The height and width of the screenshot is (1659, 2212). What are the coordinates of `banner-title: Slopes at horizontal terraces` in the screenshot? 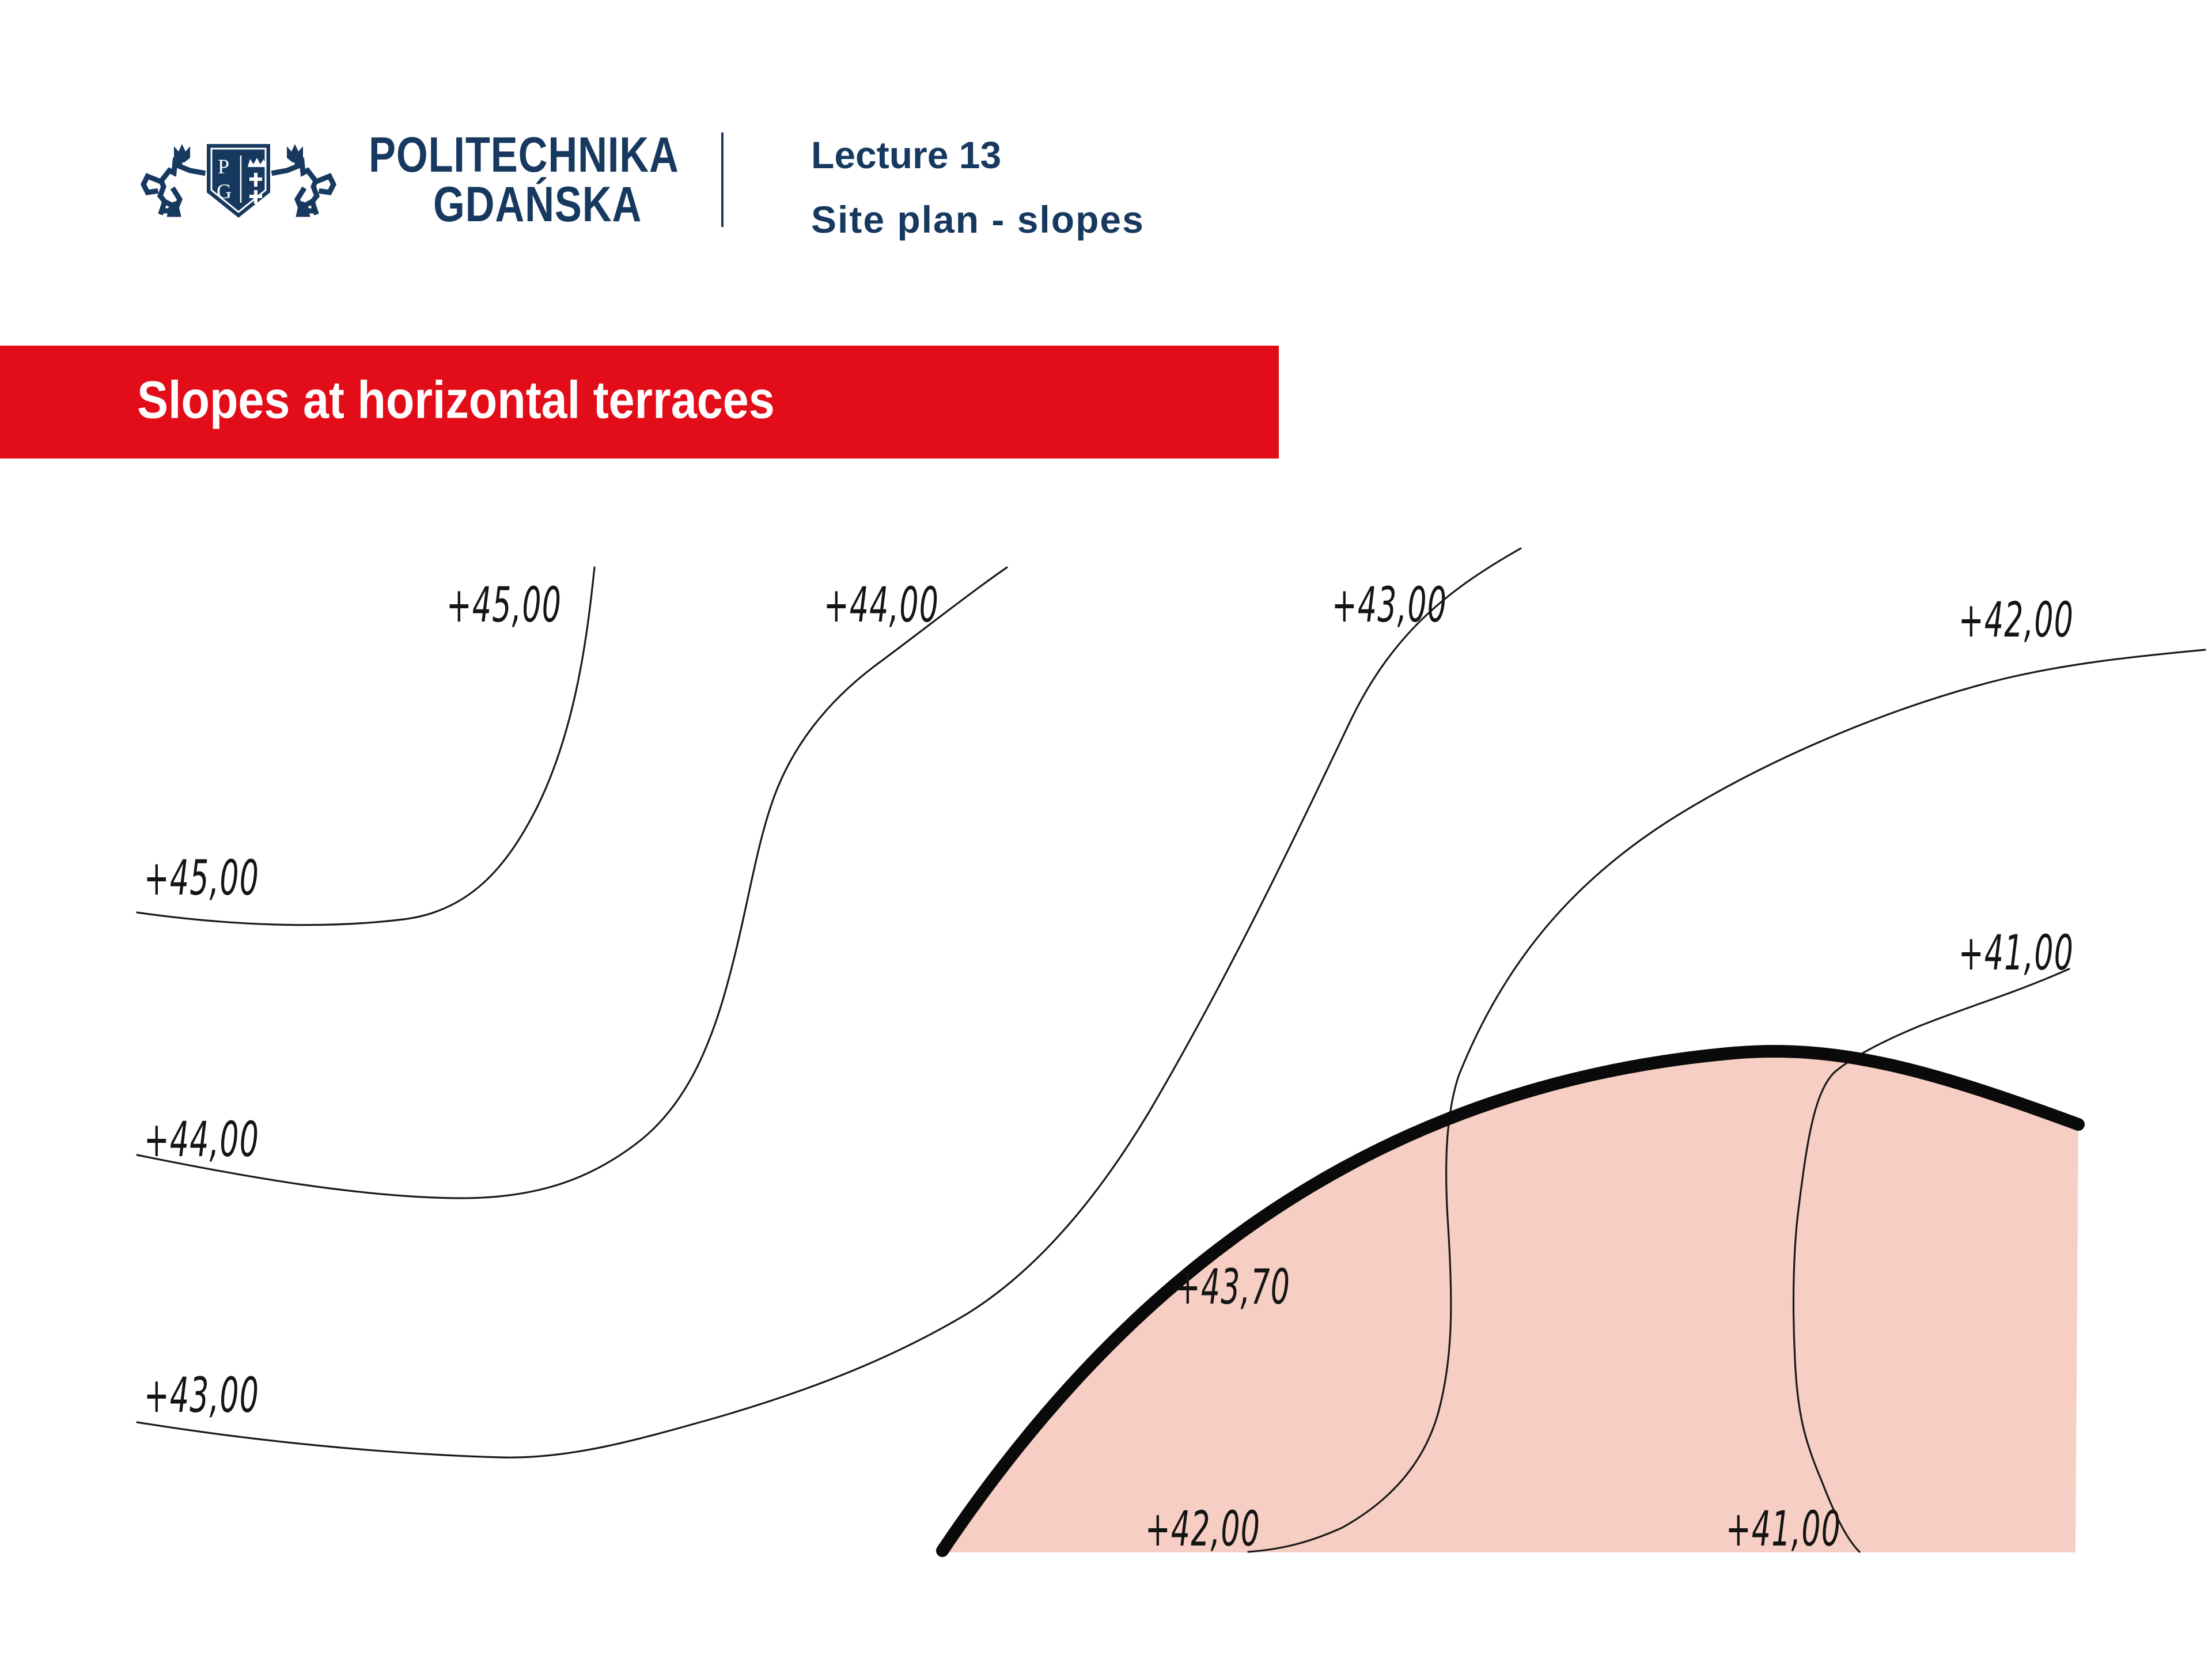 It's located at (456, 400).